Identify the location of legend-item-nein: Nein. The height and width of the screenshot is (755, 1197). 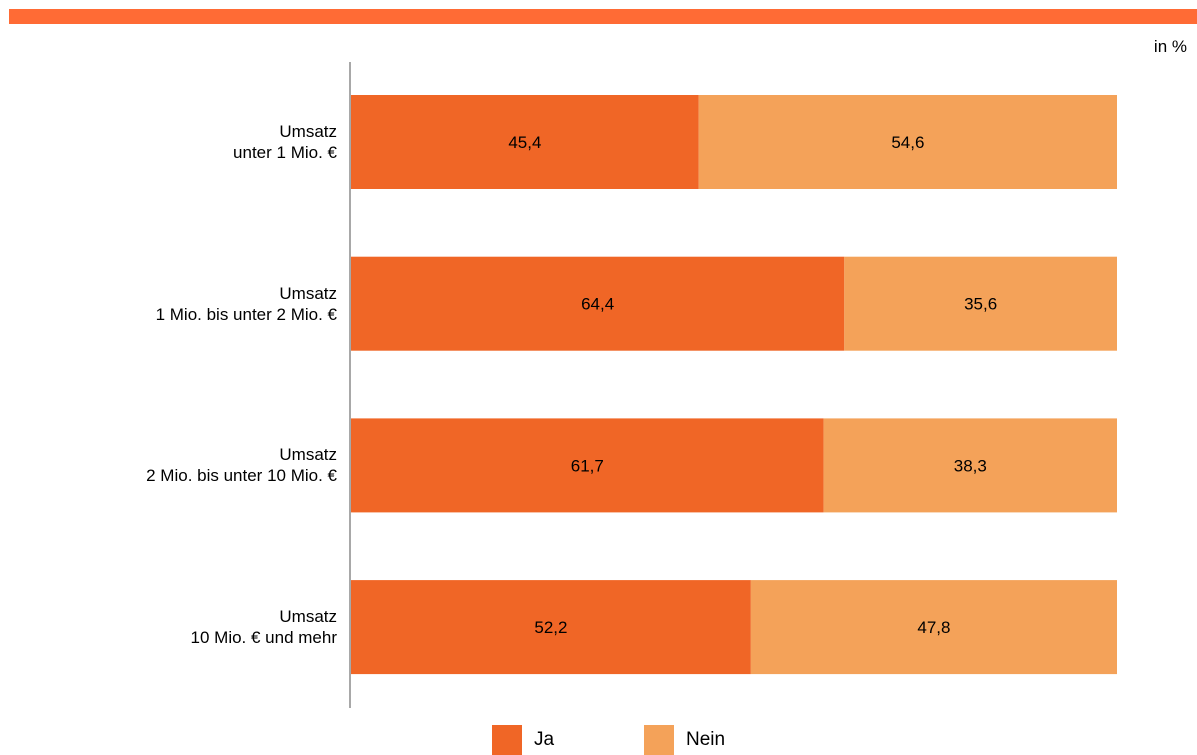
(684, 740).